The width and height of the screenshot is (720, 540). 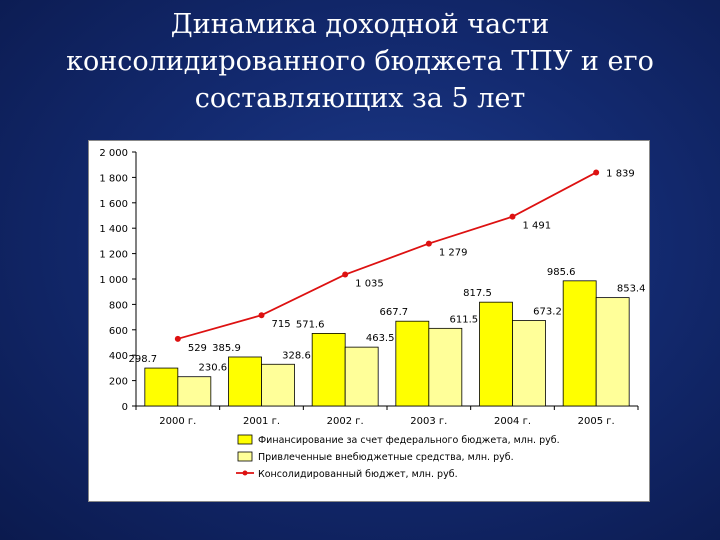 What do you see at coordinates (369, 284) in the screenshot?
I see `line-value-label: 1 035` at bounding box center [369, 284].